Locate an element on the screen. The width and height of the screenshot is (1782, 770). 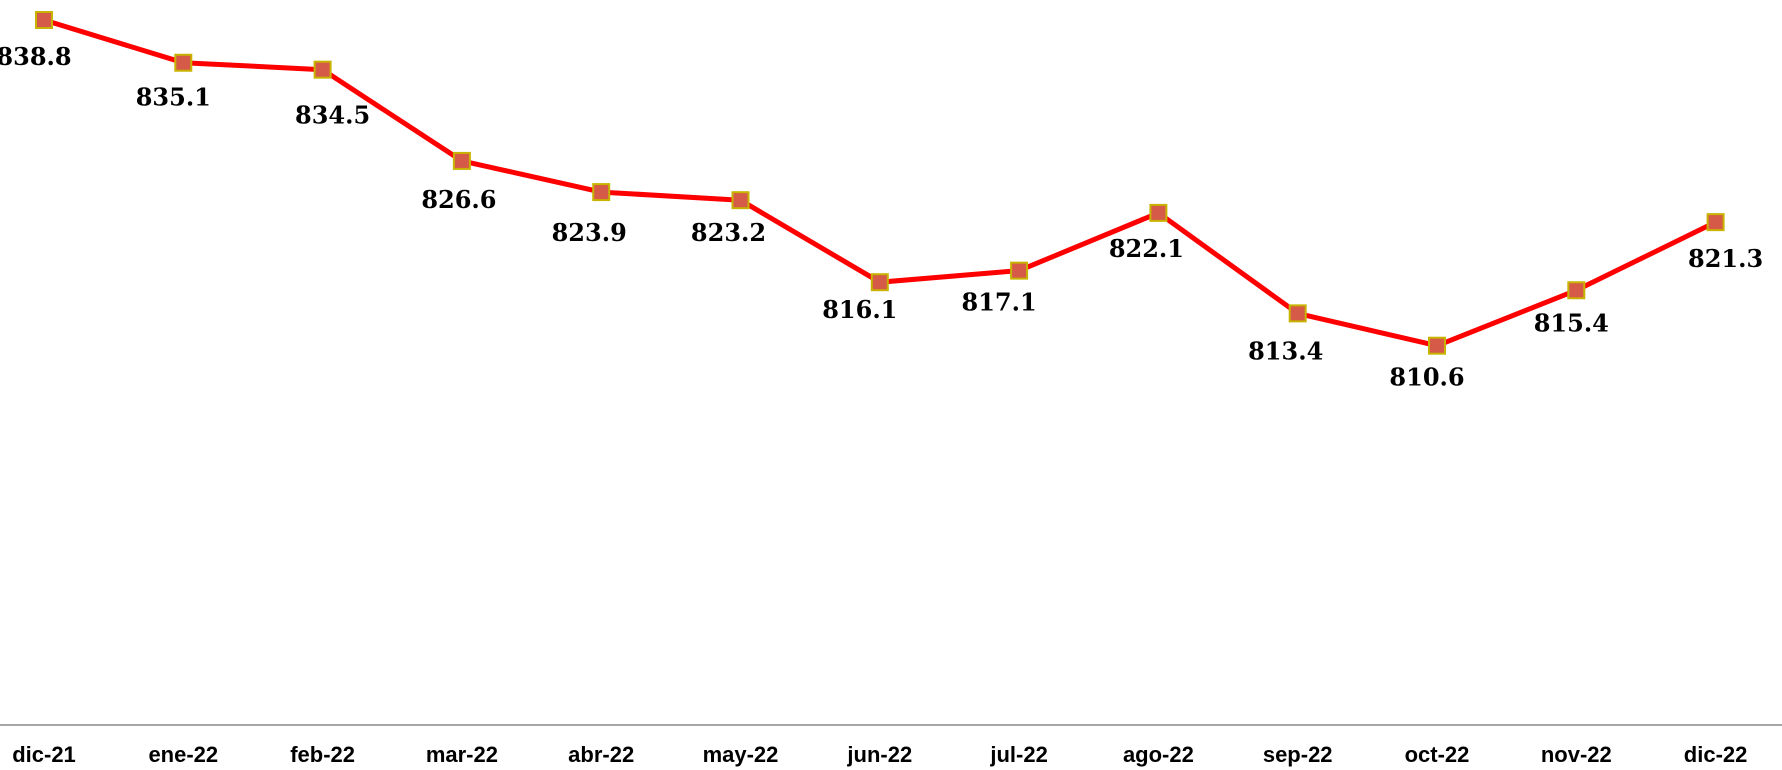
data-label-jun-22: 816.1 is located at coordinates (859, 309).